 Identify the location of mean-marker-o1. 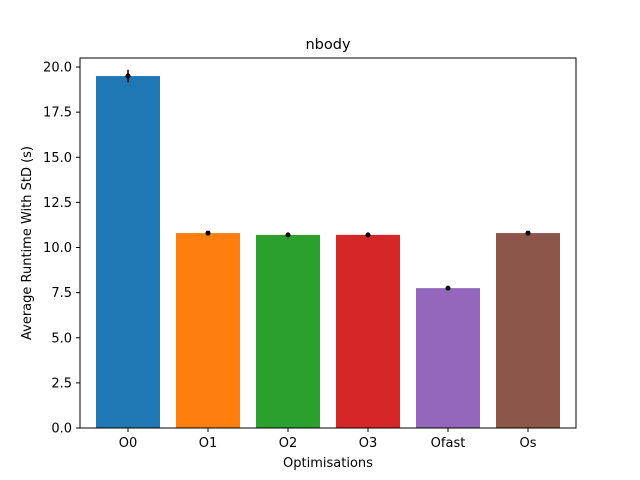
(208, 233).